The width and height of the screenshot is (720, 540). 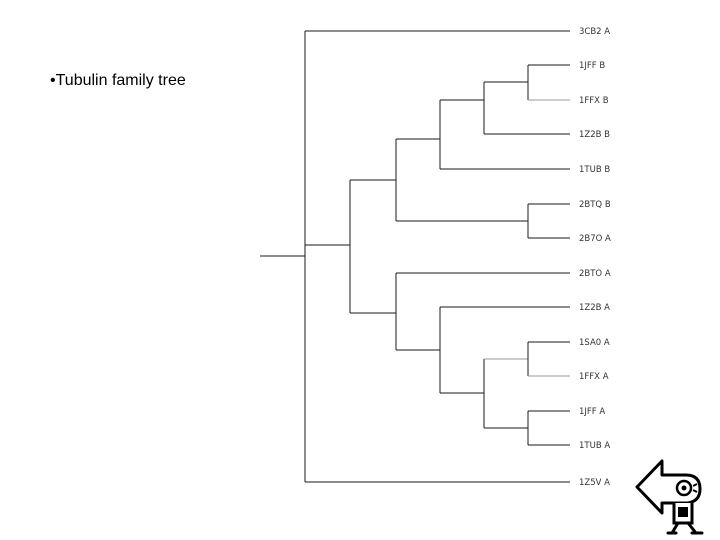 I want to click on leaf-label: 1JFF B, so click(x=592, y=66).